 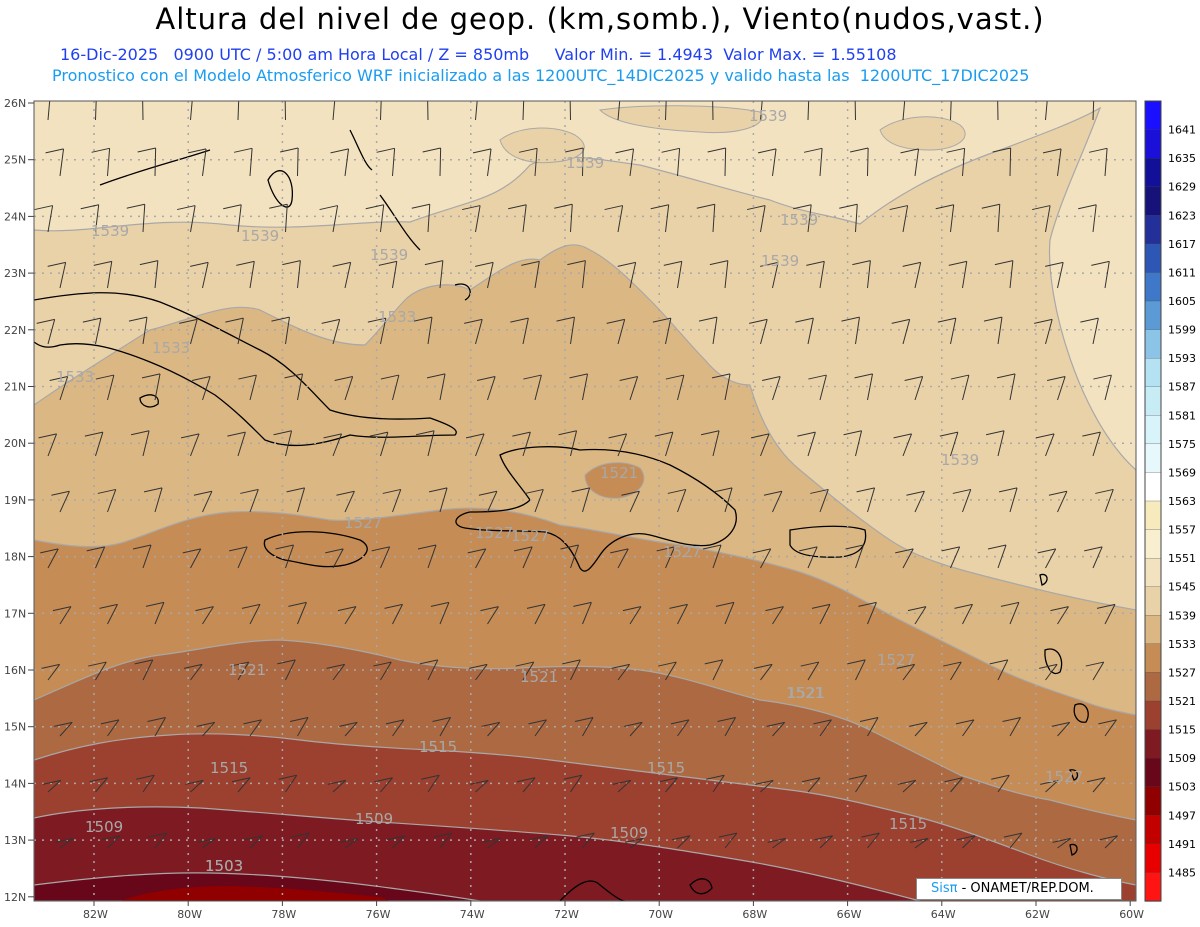 I want to click on legend-label: 1569, so click(x=1182, y=472).